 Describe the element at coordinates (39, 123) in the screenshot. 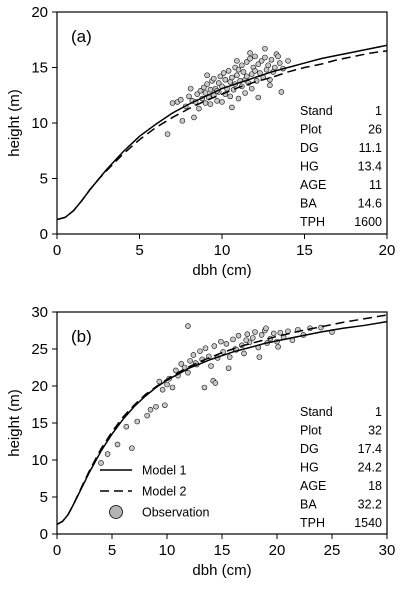

I see `y-tick-label: 10` at that location.